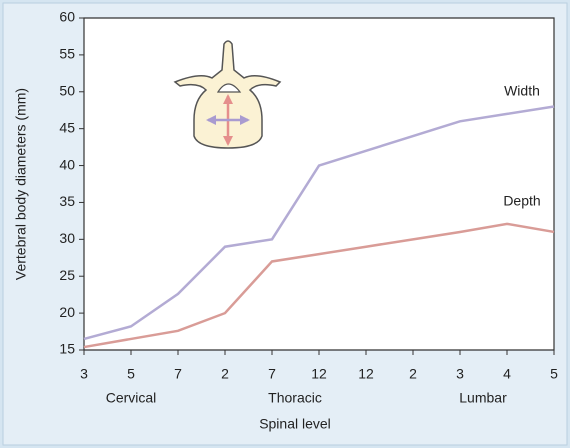 Image resolution: width=570 pixels, height=448 pixels. Describe the element at coordinates (67, 312) in the screenshot. I see `y-tick-label: 20` at that location.